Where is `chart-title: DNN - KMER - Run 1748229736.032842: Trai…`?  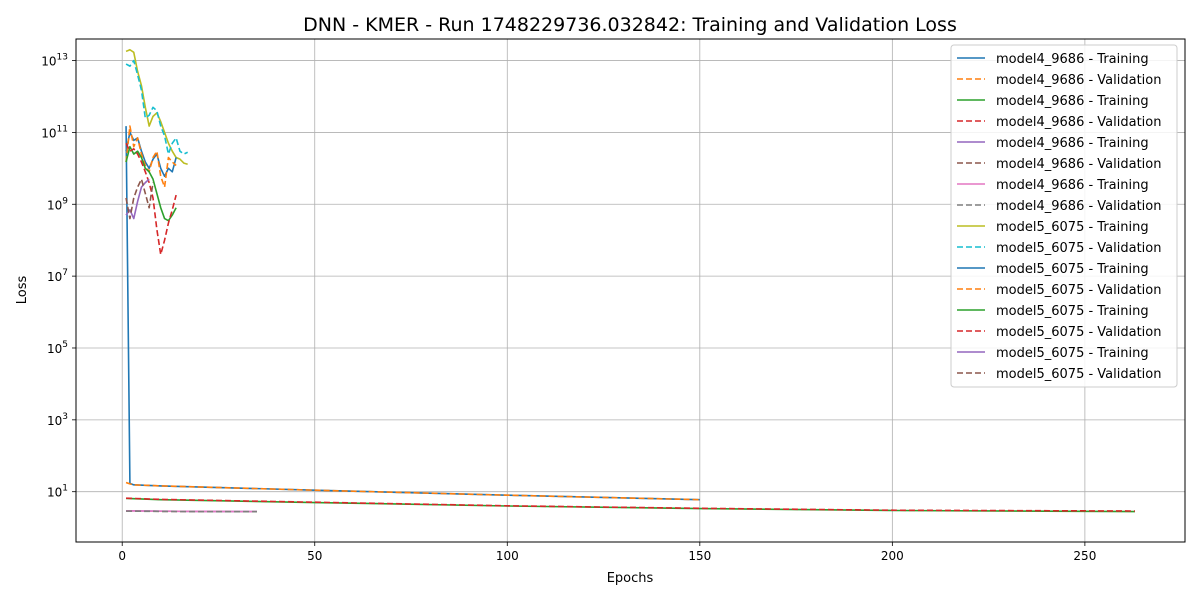 chart-title: DNN - KMER - Run 1748229736.032842: Trai… is located at coordinates (630, 25).